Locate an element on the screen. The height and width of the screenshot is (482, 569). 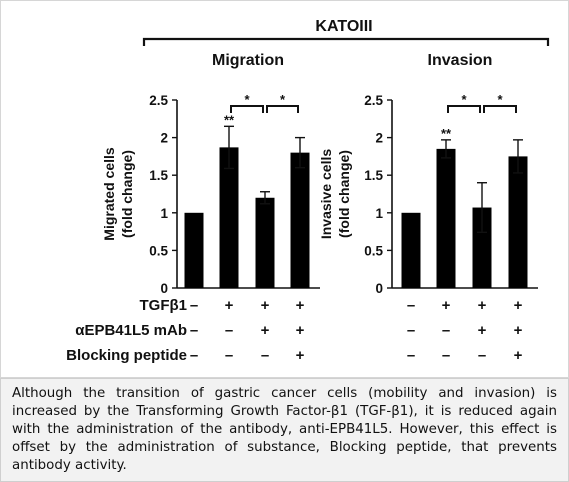
y-axis-label-line1: Migrated cells is located at coordinates (109, 194).